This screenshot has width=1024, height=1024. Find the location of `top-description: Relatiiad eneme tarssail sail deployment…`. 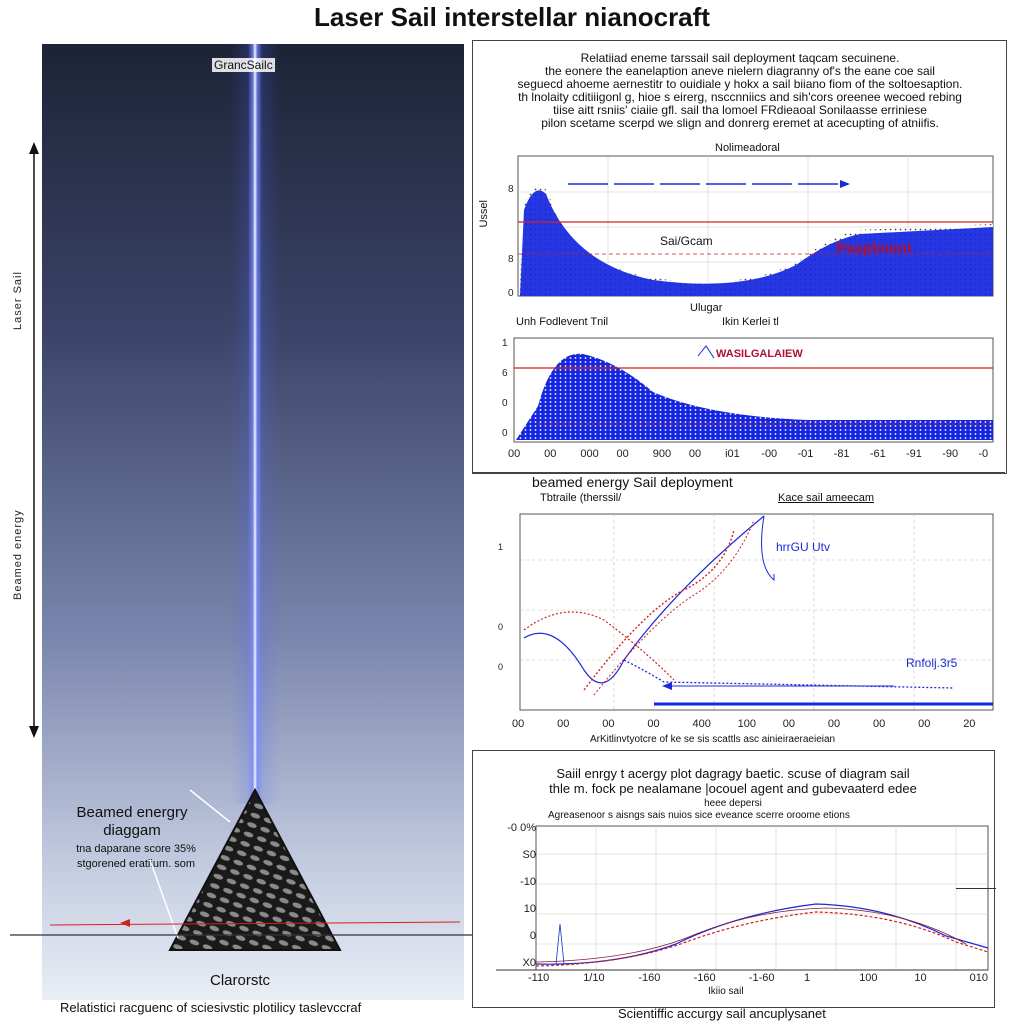

top-description: Relatiiad eneme tarssail sail deployment… is located at coordinates (740, 91).